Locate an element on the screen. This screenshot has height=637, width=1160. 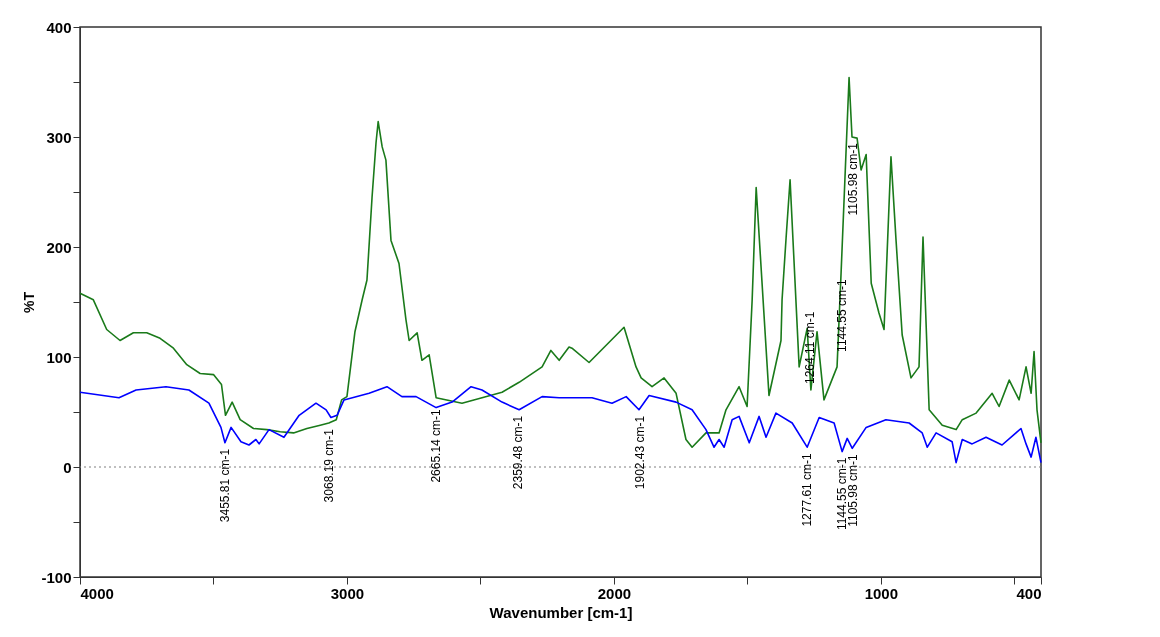
y-tick-label: -100 is located at coordinates (56, 577).